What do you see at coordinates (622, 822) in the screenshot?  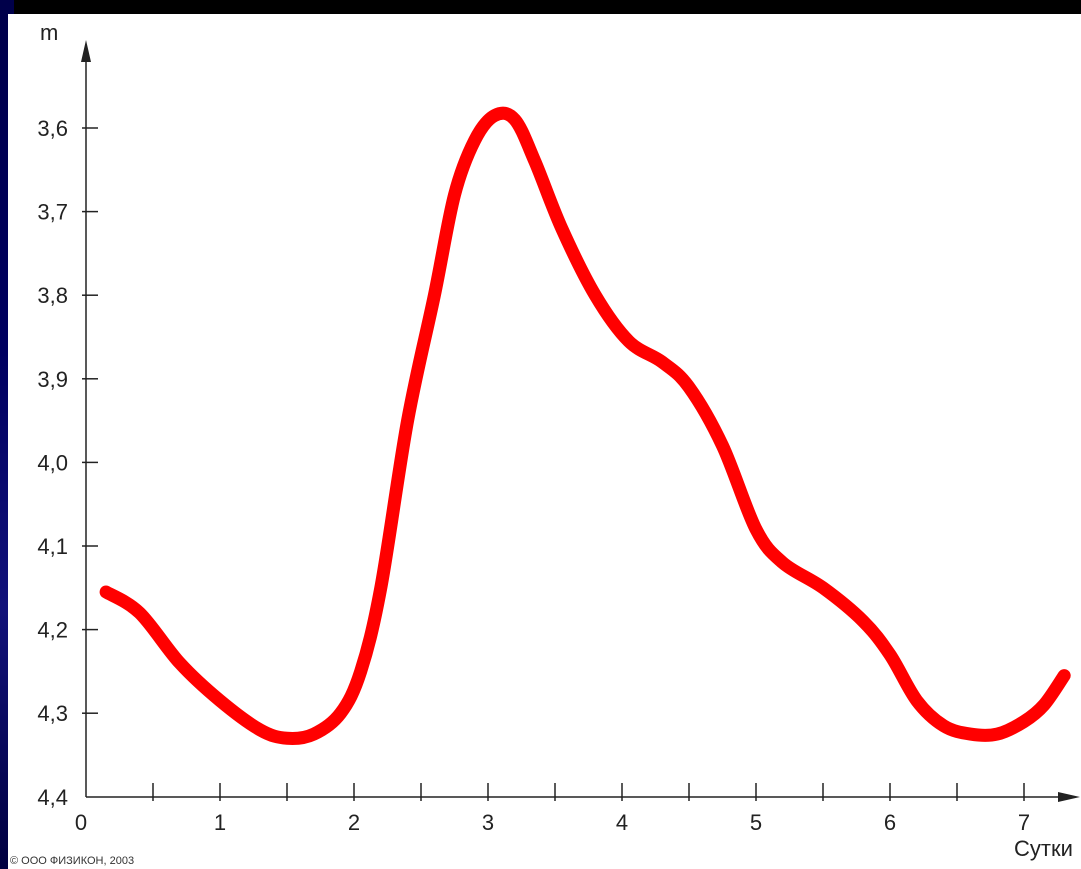 I see `x-tick-label: 4` at bounding box center [622, 822].